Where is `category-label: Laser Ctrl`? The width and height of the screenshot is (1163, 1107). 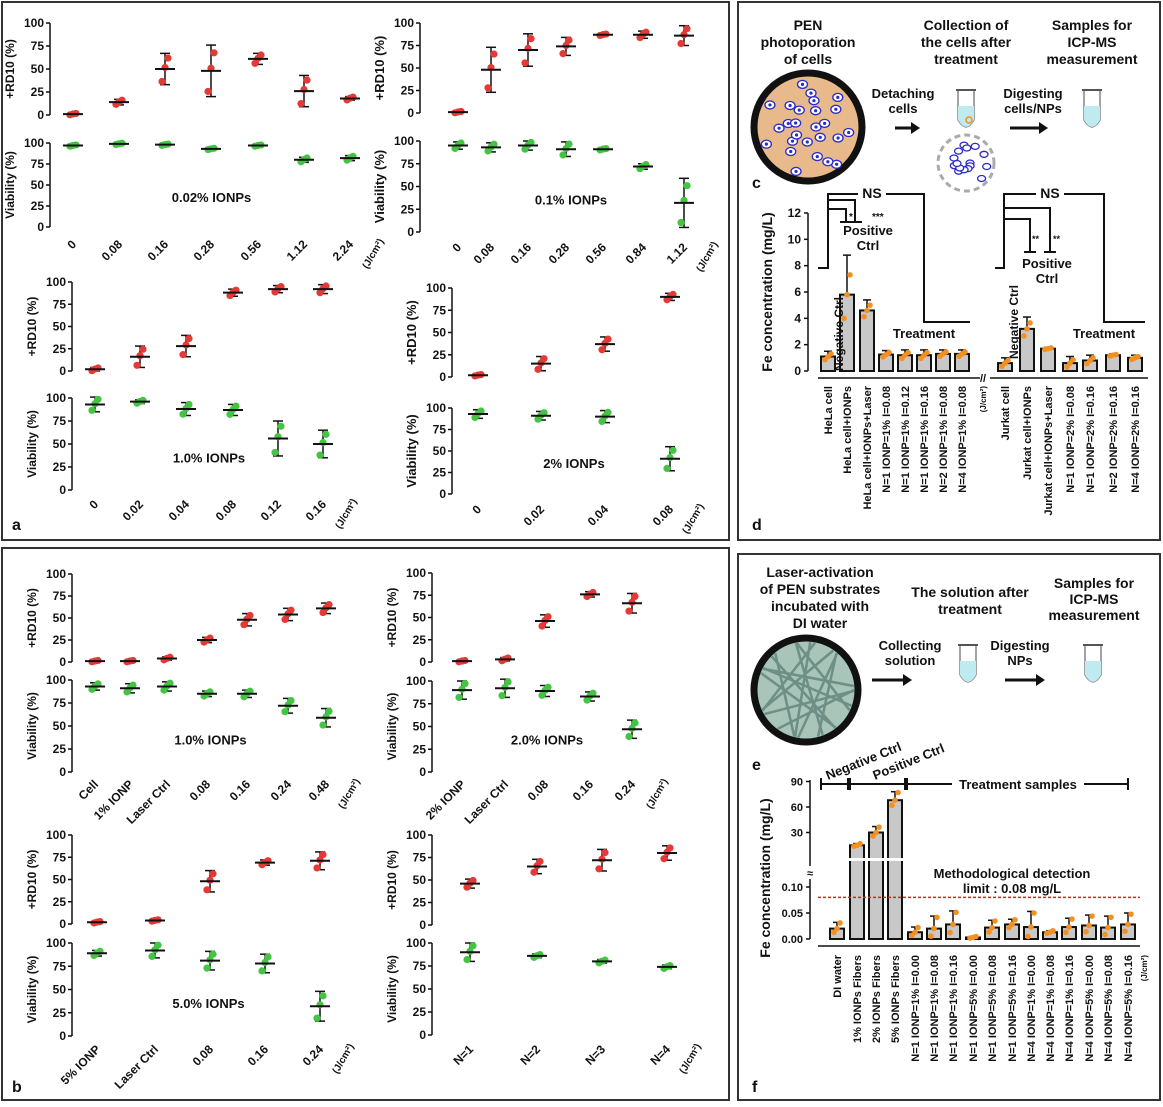
category-label: Laser Ctrl is located at coordinates (137, 1067).